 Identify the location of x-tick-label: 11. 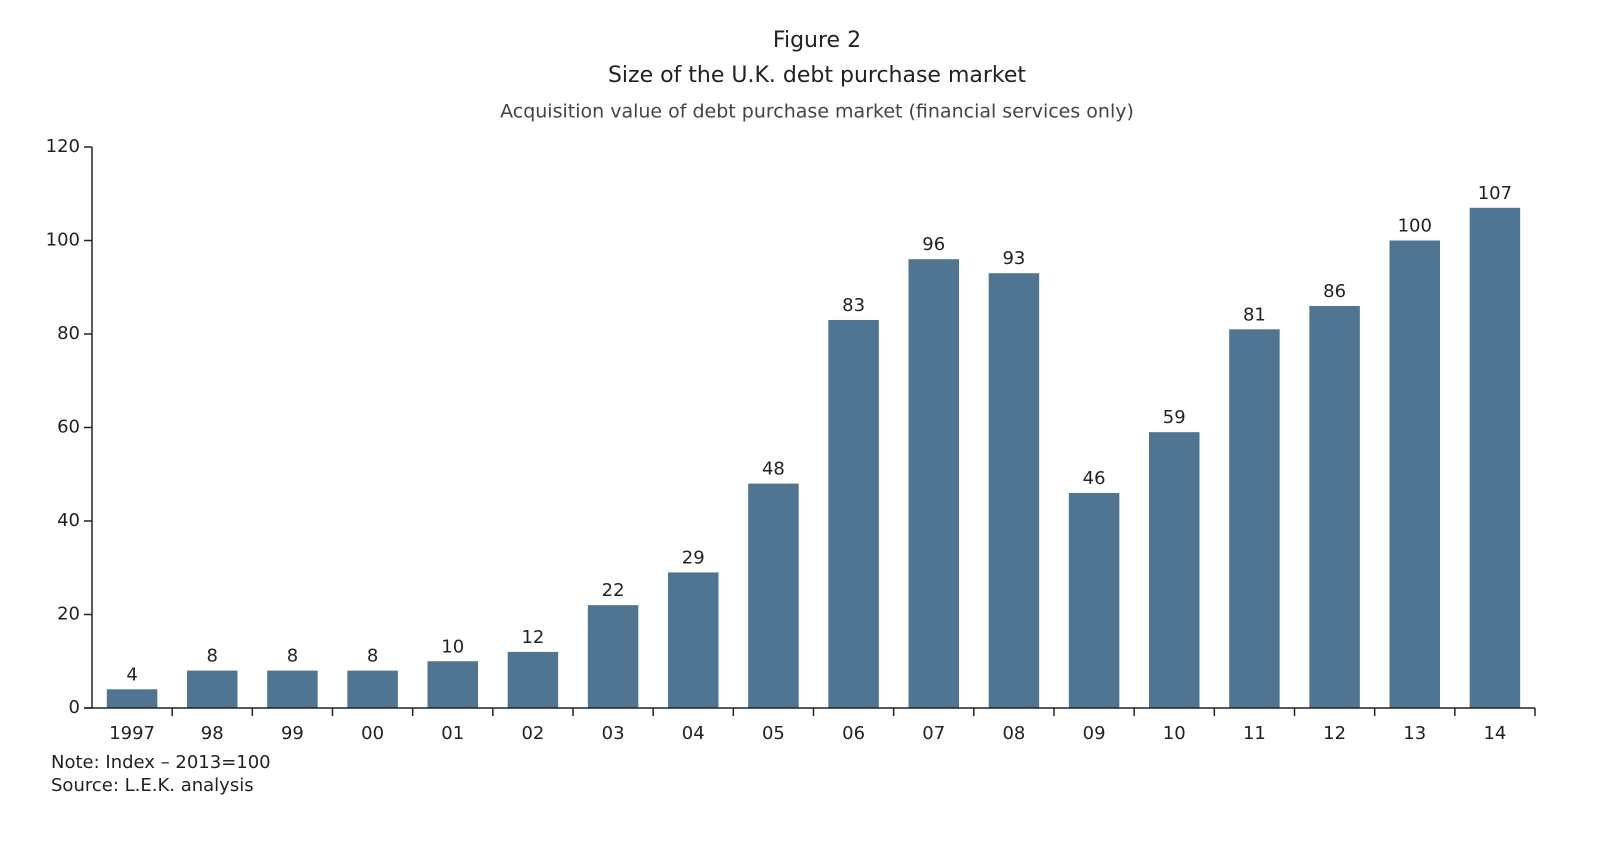
(1254, 733).